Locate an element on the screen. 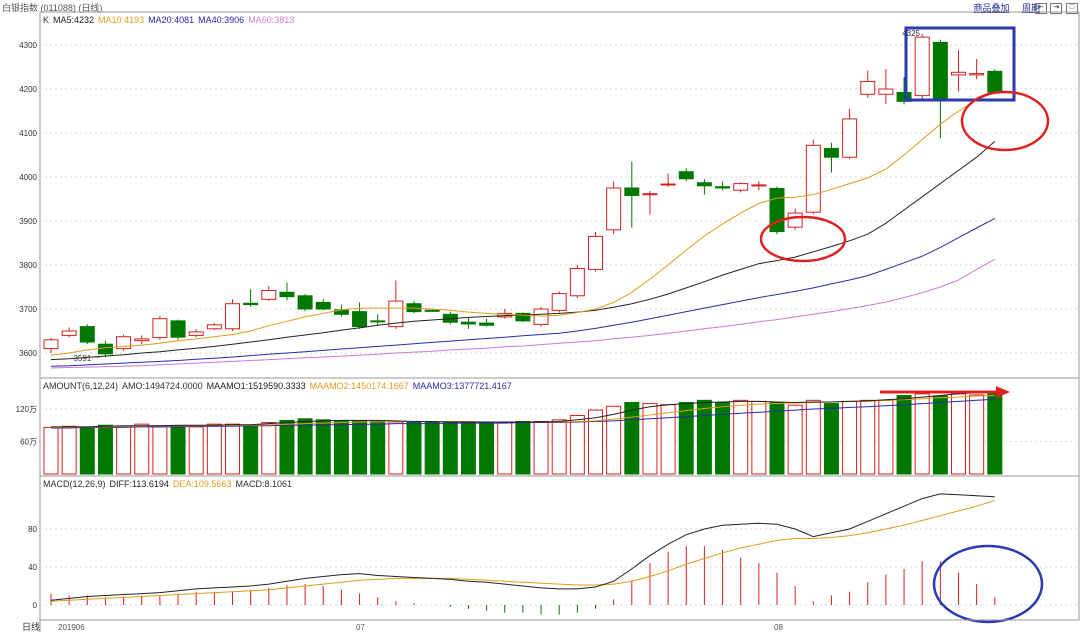  period-link: 周期 is located at coordinates (1030, 8).